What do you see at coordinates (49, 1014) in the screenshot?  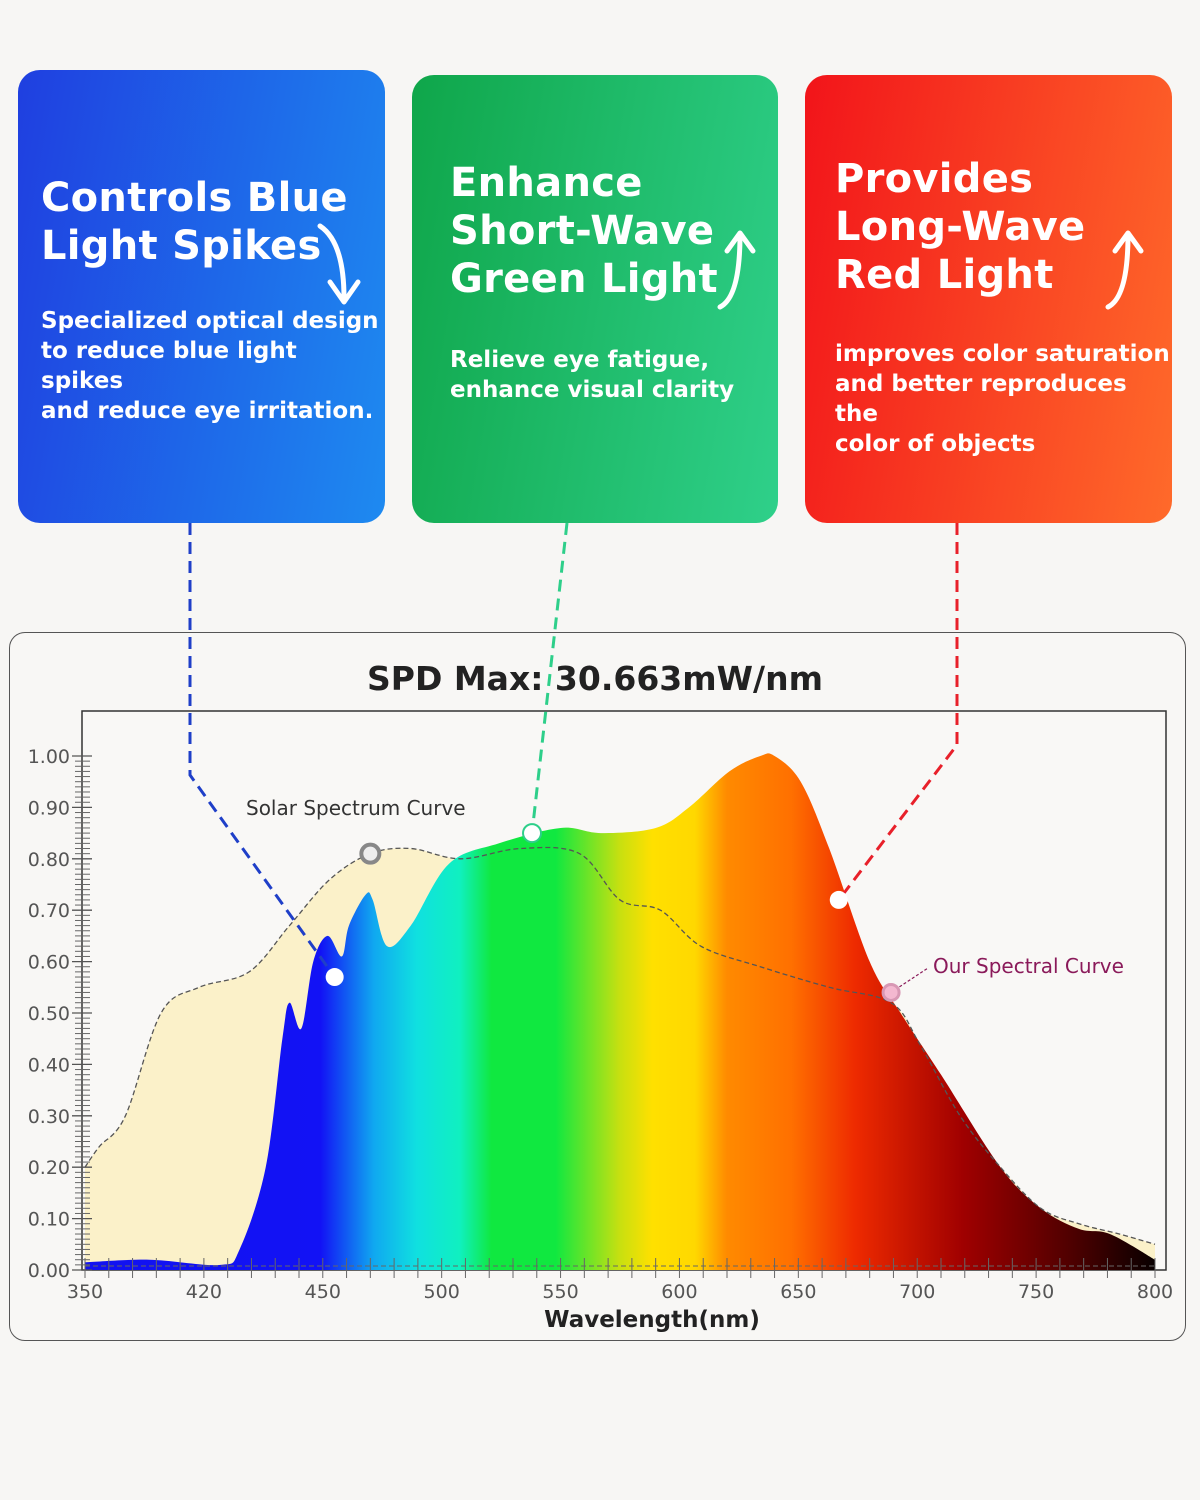 I see `y-tick-label: 0.50` at bounding box center [49, 1014].